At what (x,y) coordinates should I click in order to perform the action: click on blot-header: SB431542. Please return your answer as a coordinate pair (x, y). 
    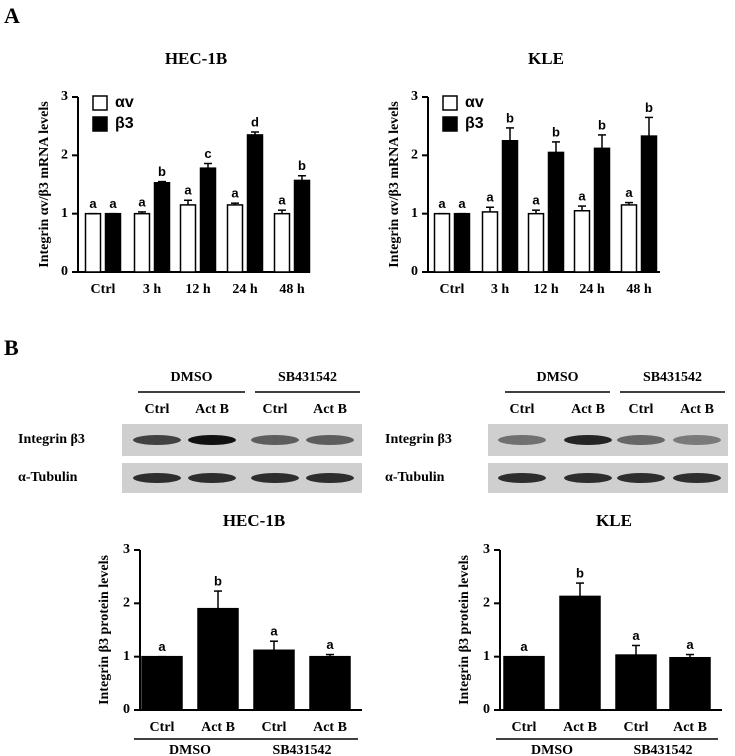
    Looking at the image, I should click on (307, 377).